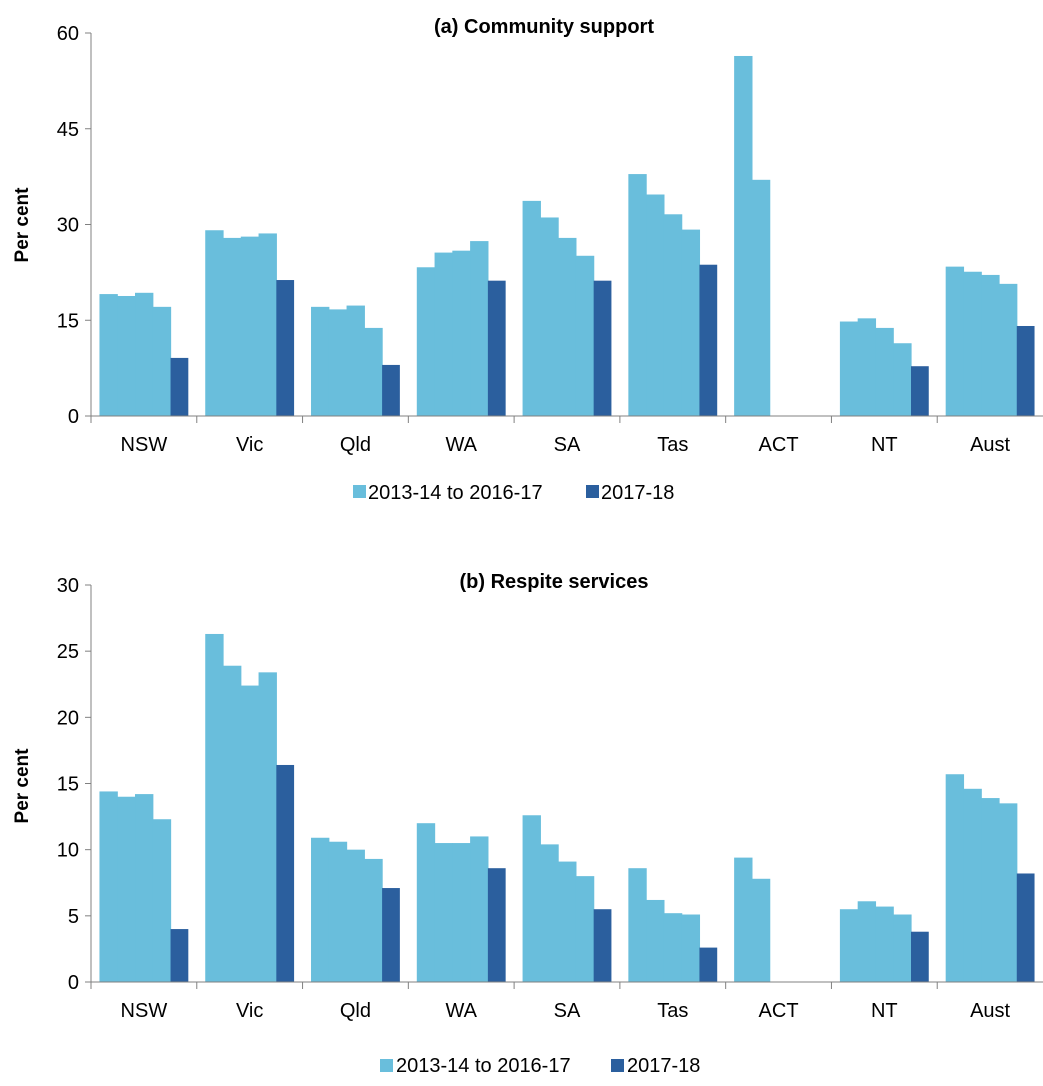  I want to click on y-tick-label: 25, so click(68, 652).